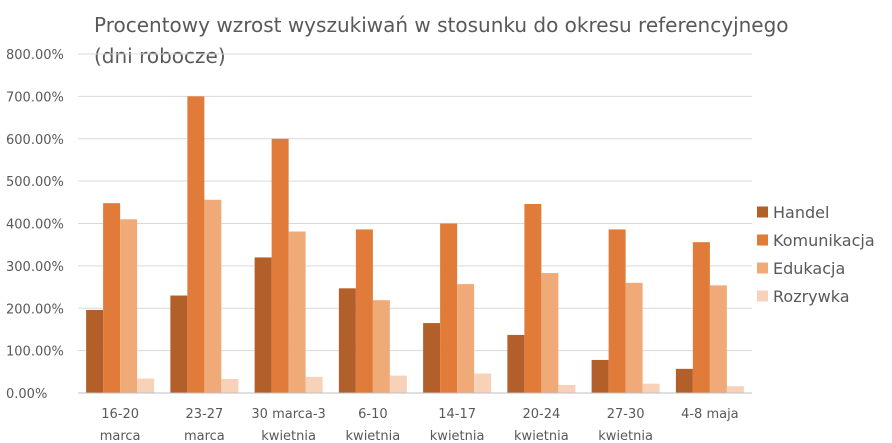 The width and height of the screenshot is (892, 443). What do you see at coordinates (35, 352) in the screenshot?
I see `y-tick-label: 100.00%` at bounding box center [35, 352].